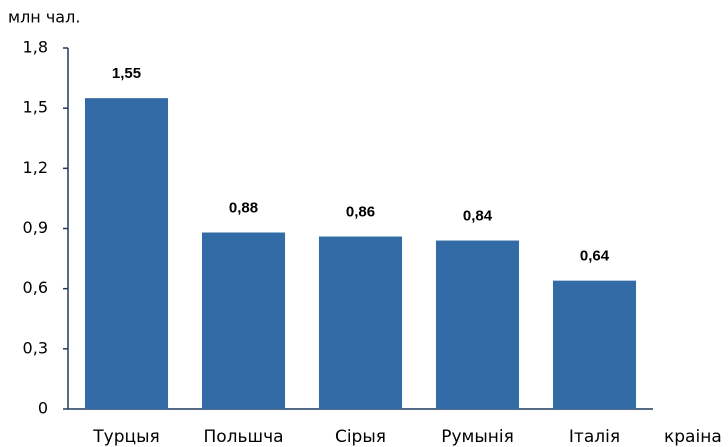 The width and height of the screenshot is (728, 447). What do you see at coordinates (477, 437) in the screenshot?
I see `x-tick-label: Румынія` at bounding box center [477, 437].